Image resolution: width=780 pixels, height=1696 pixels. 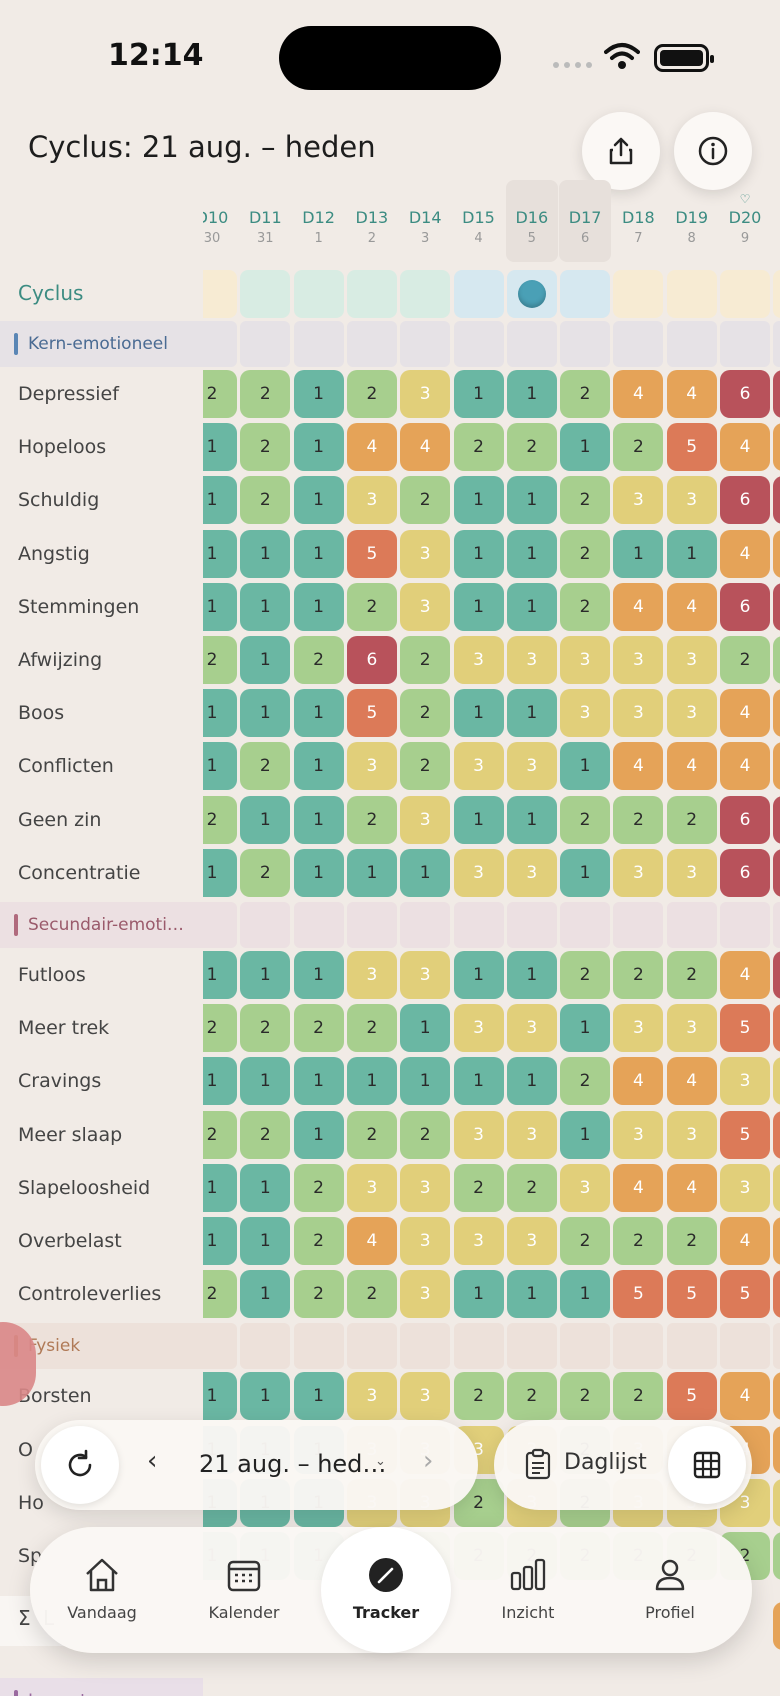 I want to click on previous-cycle-button: ‹, so click(x=152, y=1461).